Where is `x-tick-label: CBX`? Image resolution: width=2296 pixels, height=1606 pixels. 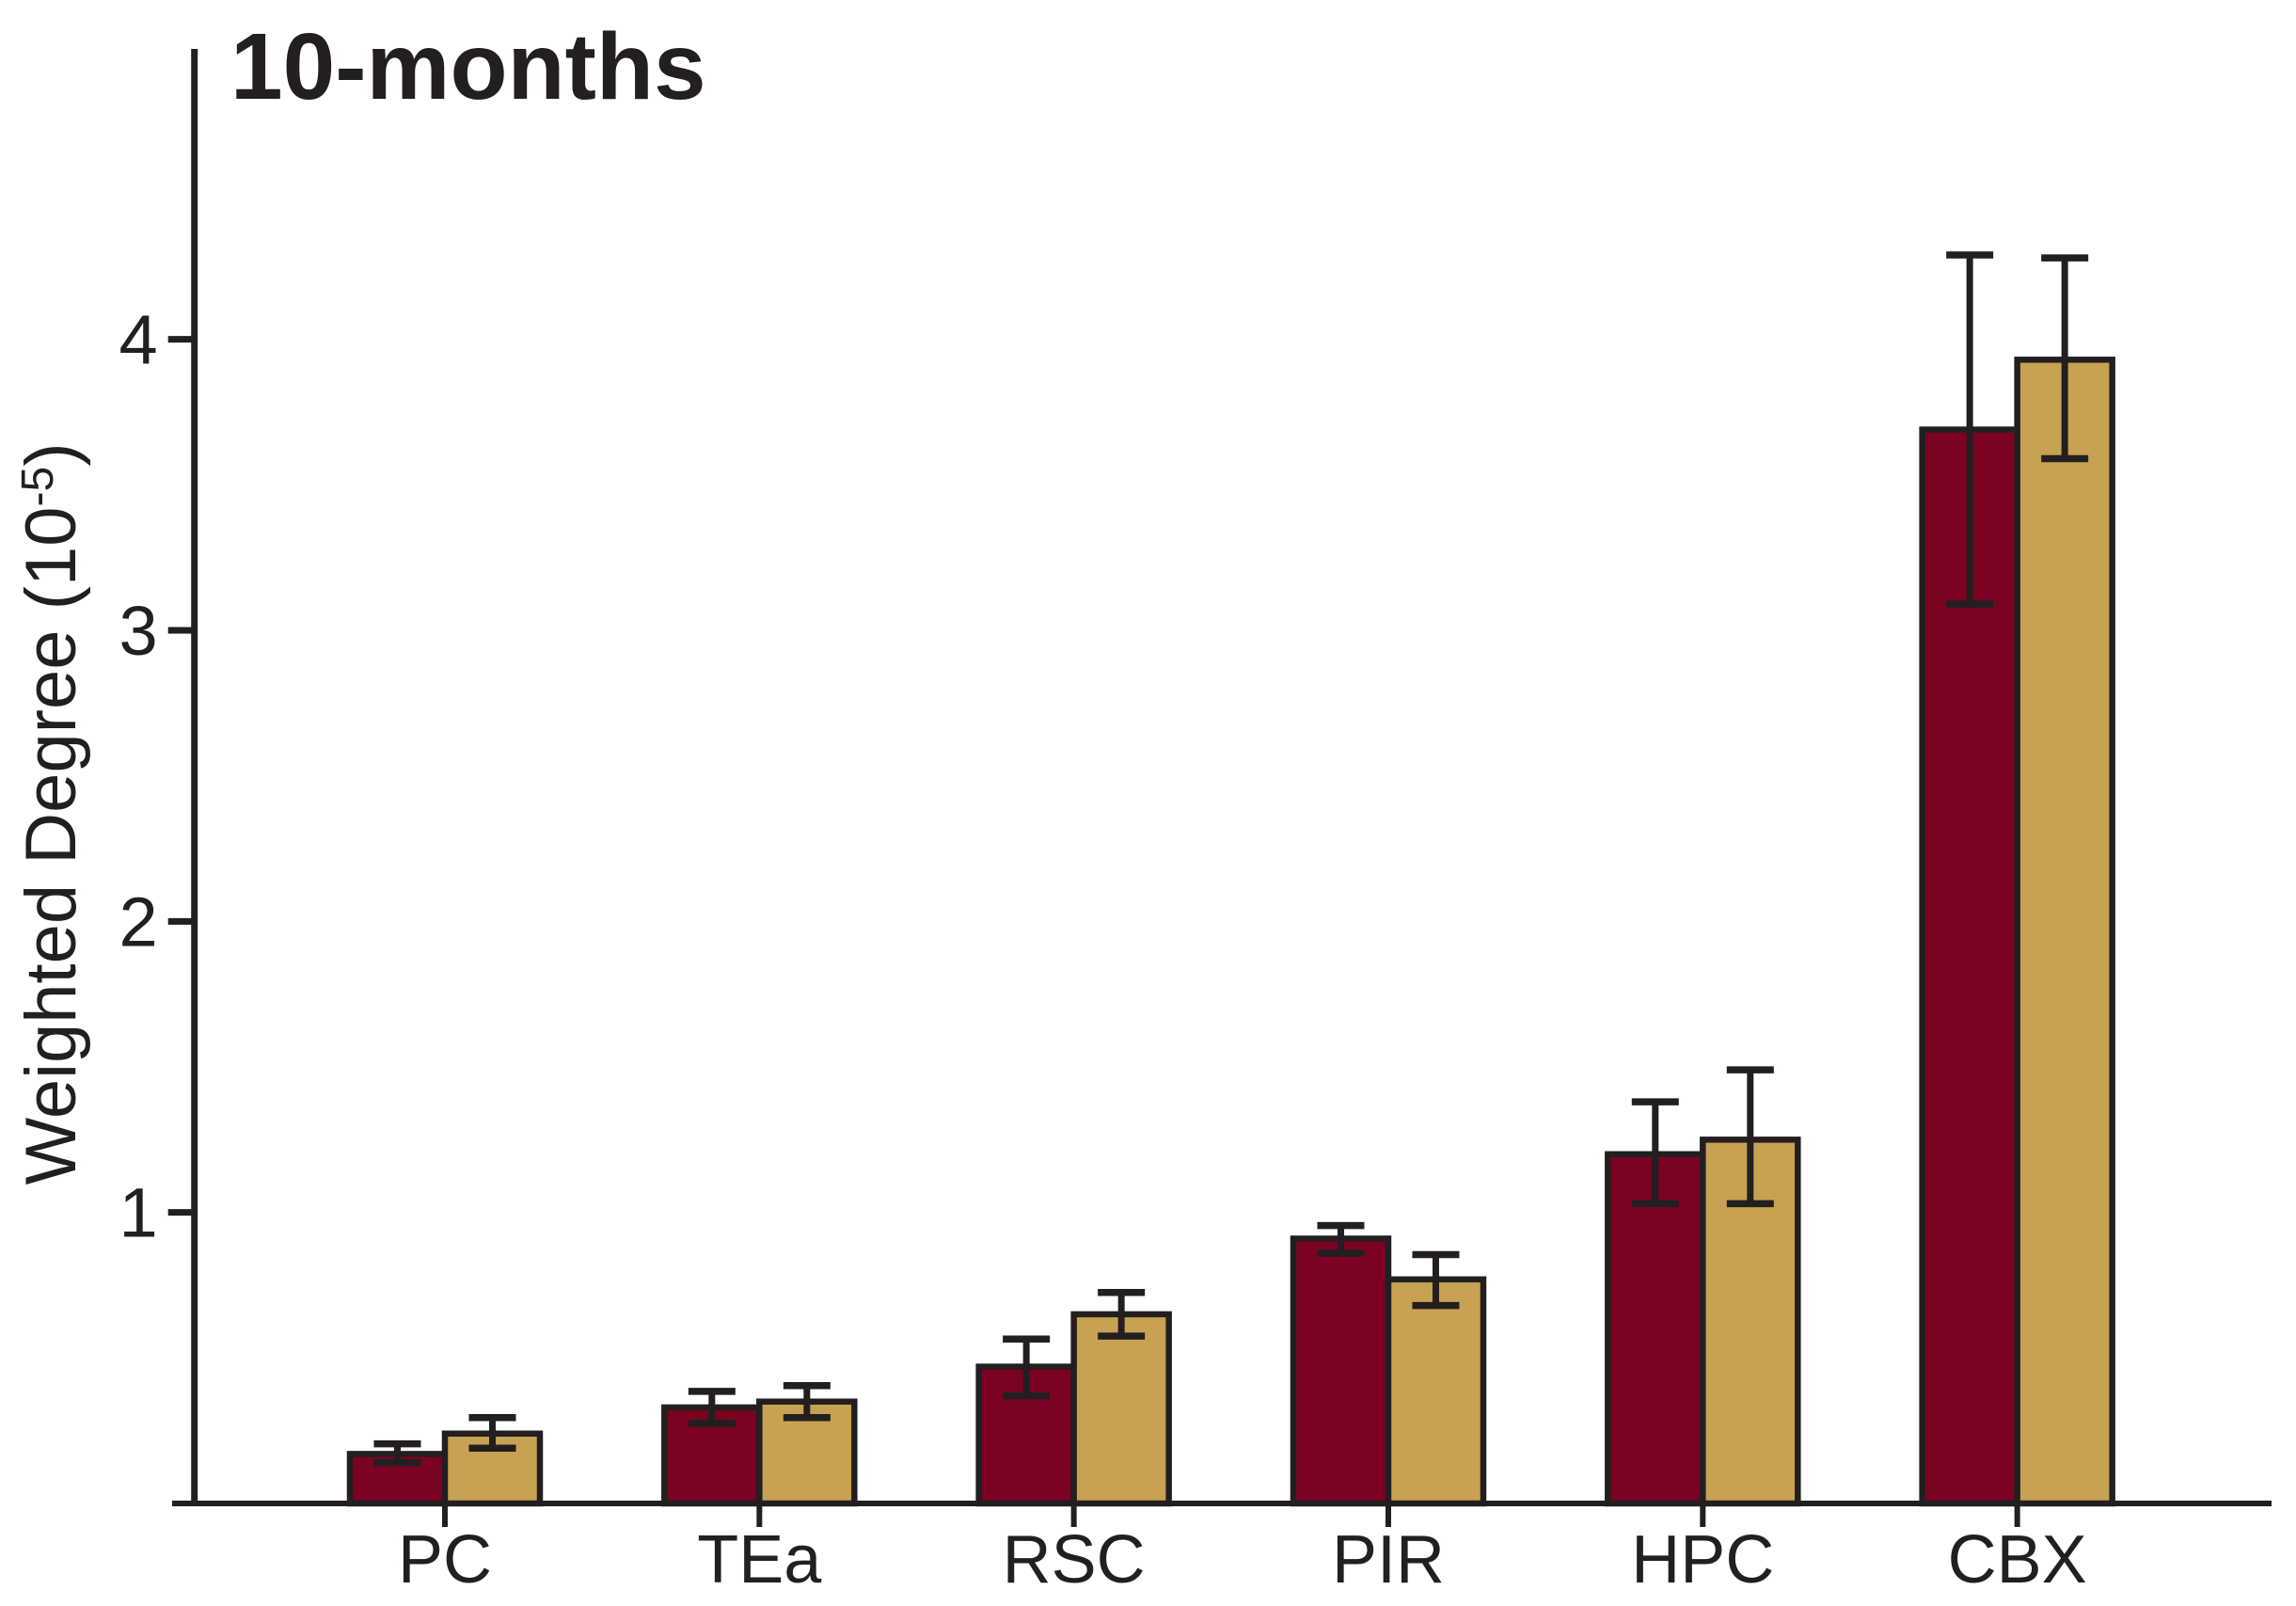 x-tick-label: CBX is located at coordinates (2017, 1560).